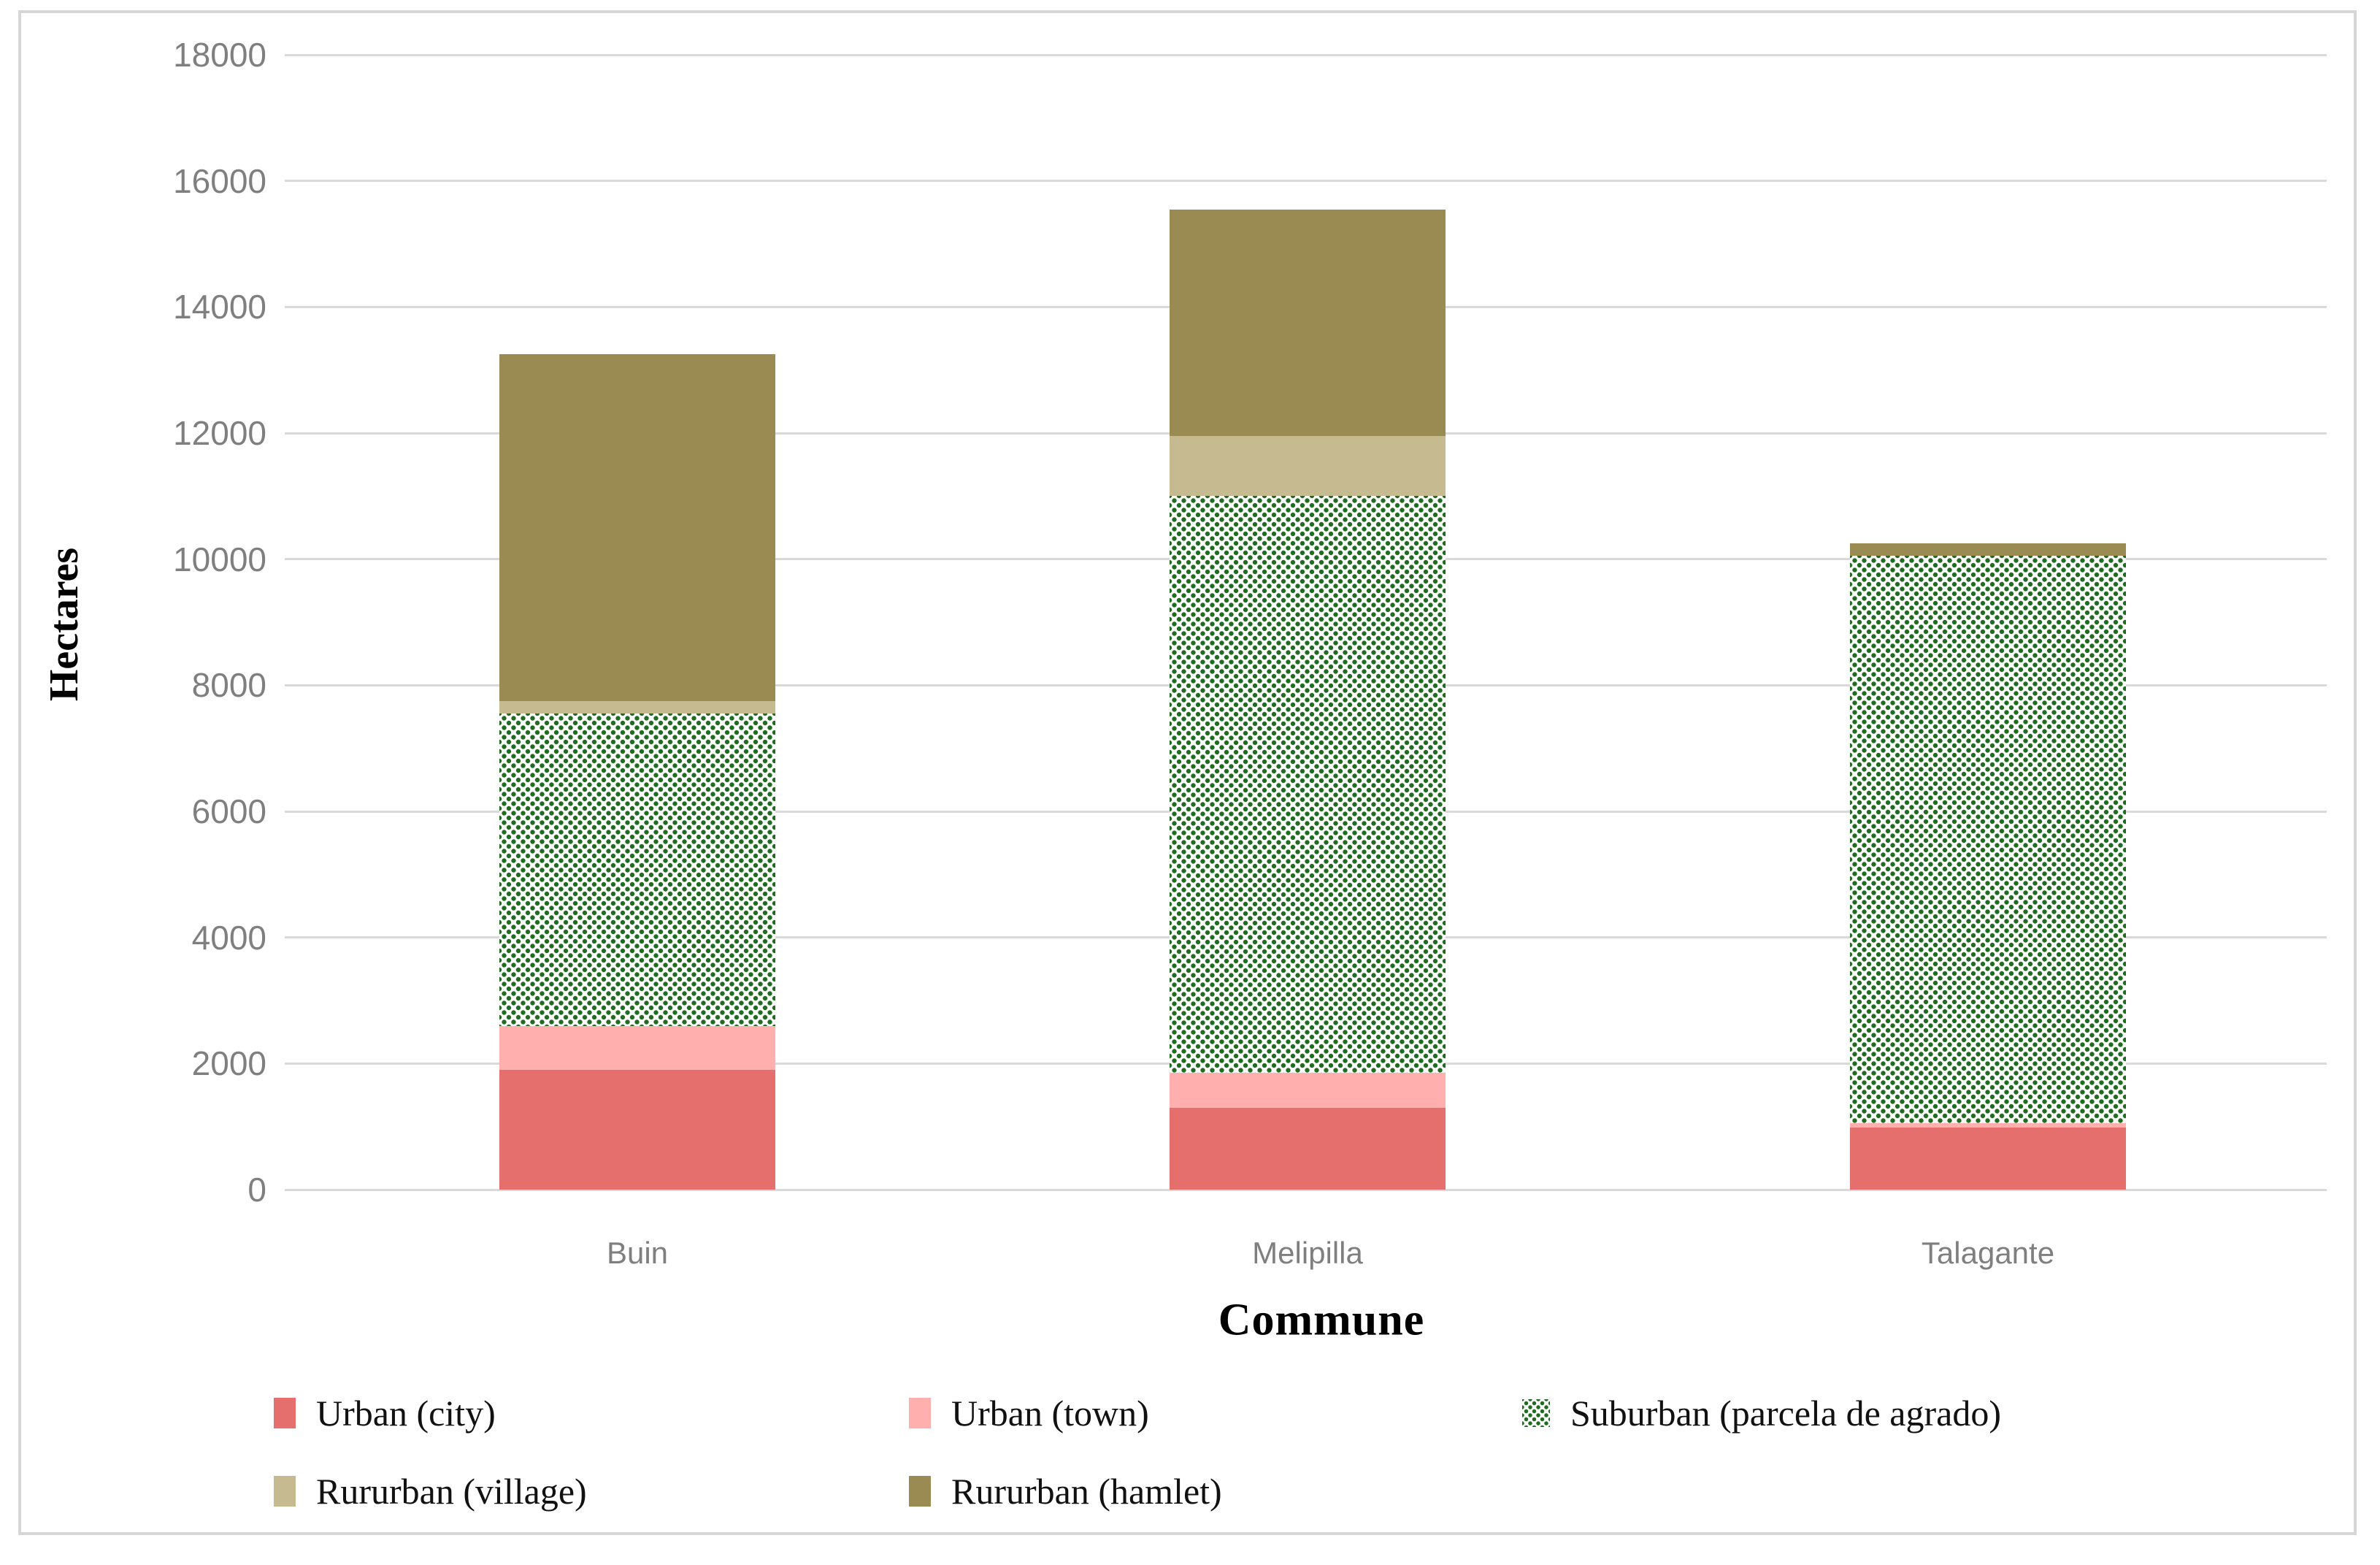 The image size is (2380, 1565). I want to click on legend-item: Rururban (village), so click(430, 1491).